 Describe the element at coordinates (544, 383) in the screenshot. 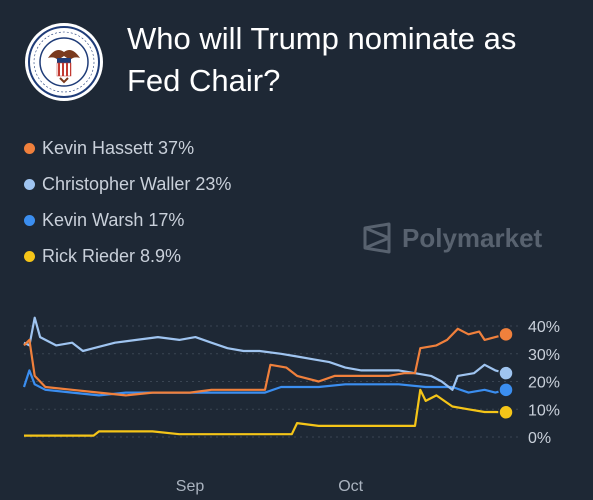

I see `y-tick-label: 20%` at that location.